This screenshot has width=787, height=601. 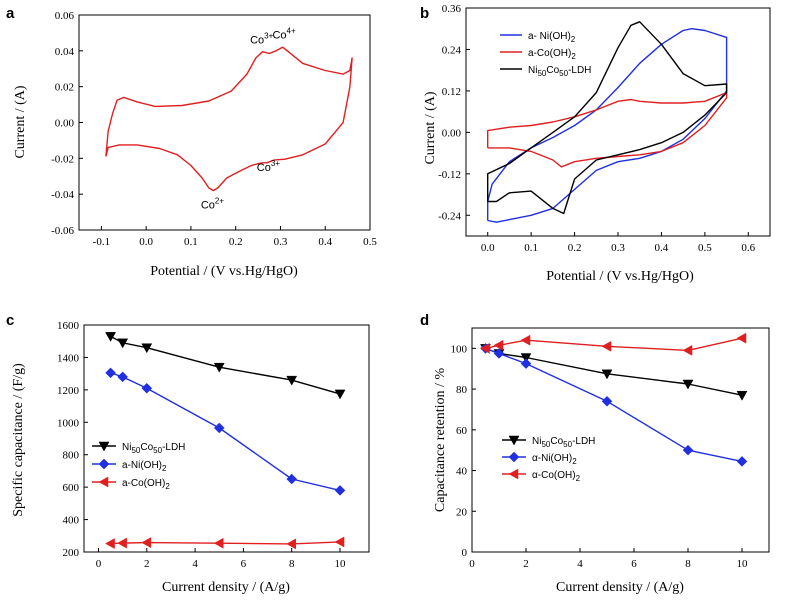 I want to click on panel-a-annotation-3: Co2+, so click(x=213, y=204).